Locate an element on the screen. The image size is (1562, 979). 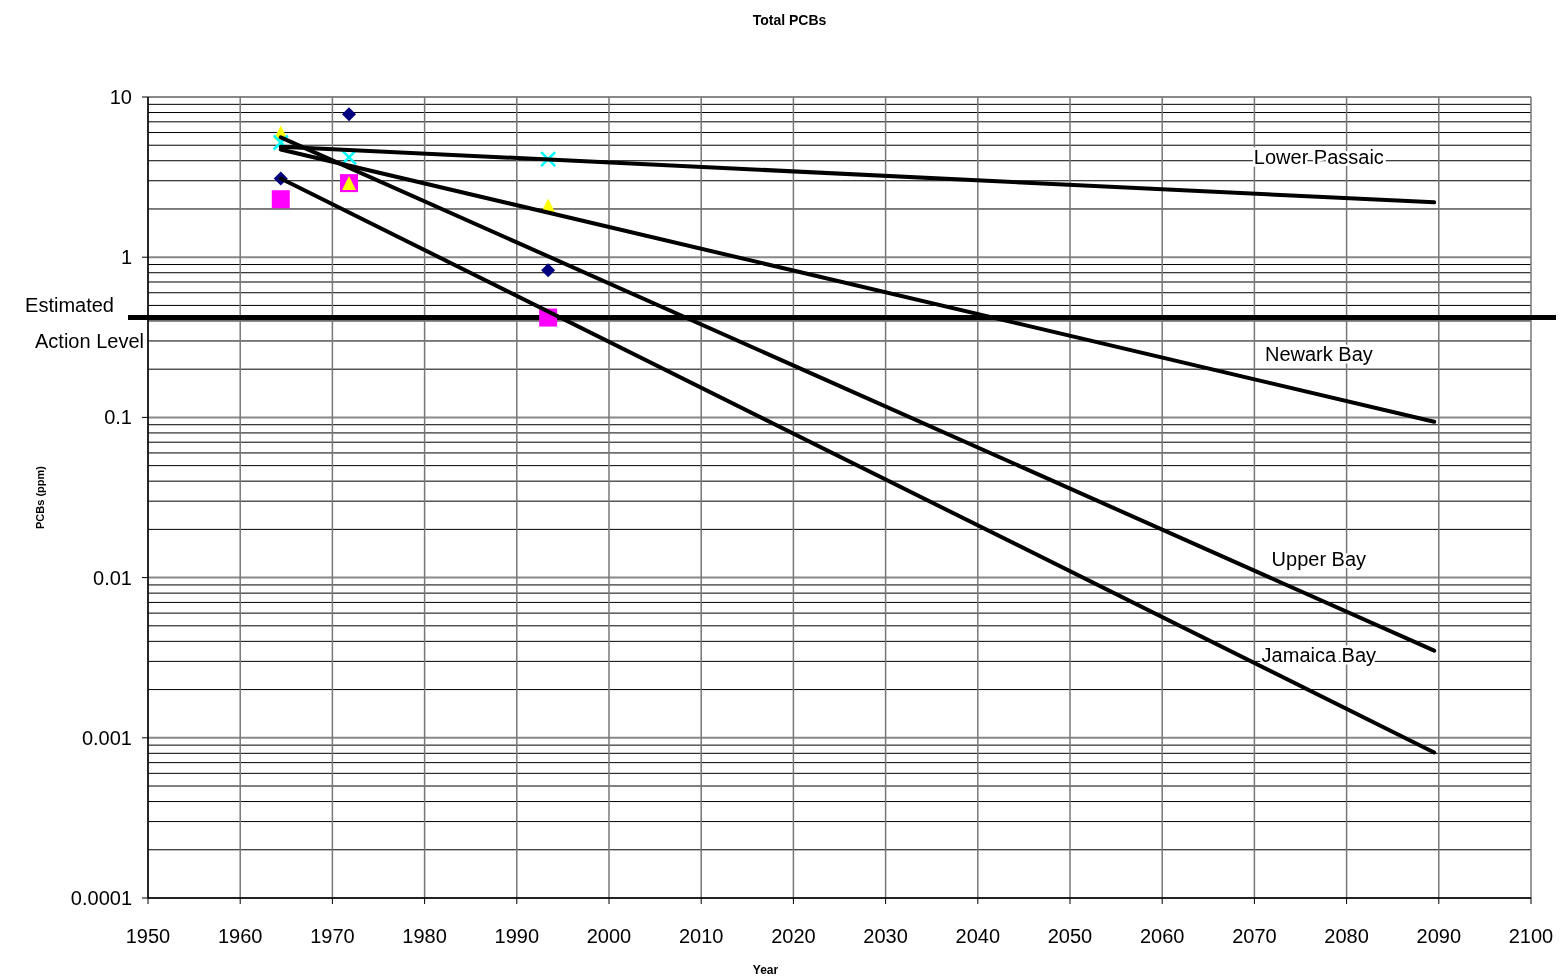
ref-line-label: Estimated Action Level is located at coordinates (84, 322).